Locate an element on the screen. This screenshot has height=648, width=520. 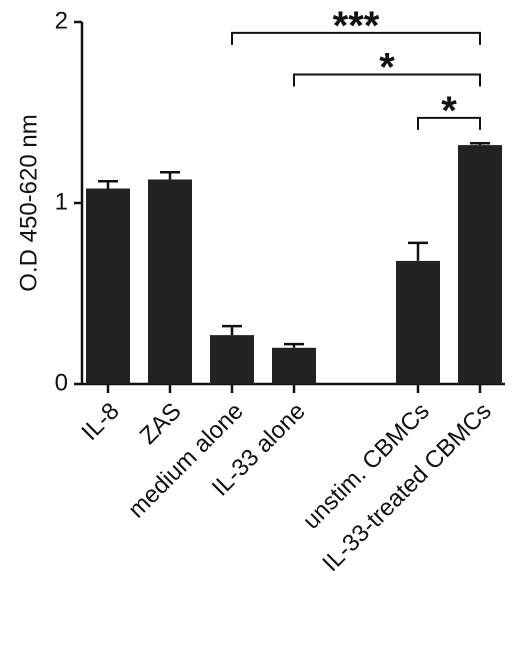
x-tick-label: ZAS is located at coordinates (161, 424).